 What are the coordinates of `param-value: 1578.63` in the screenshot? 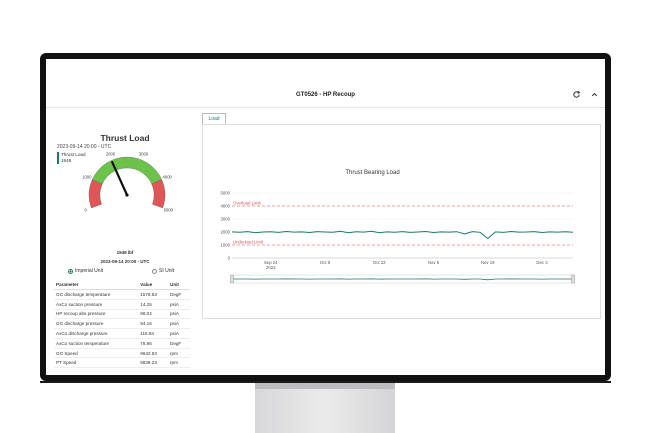 It's located at (153, 294).